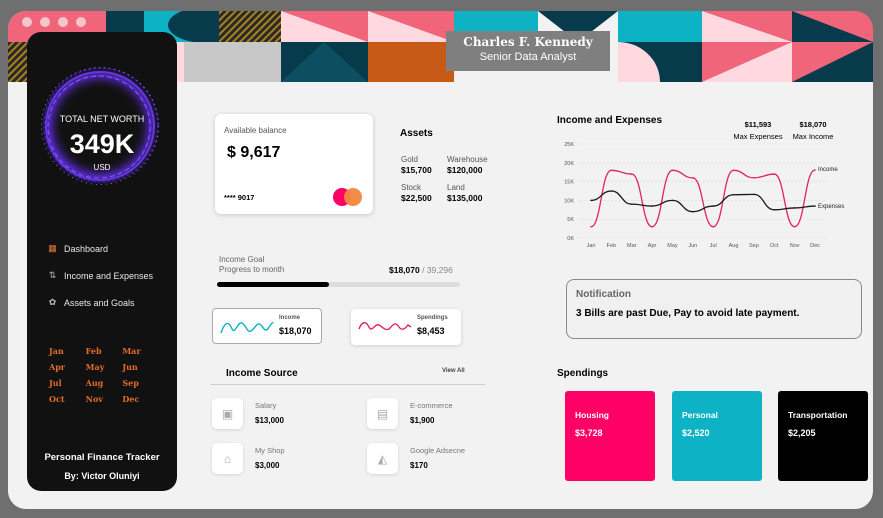 Image resolution: width=883 pixels, height=518 pixels. Describe the element at coordinates (409, 159) in the screenshot. I see `asset-label: Gold` at that location.